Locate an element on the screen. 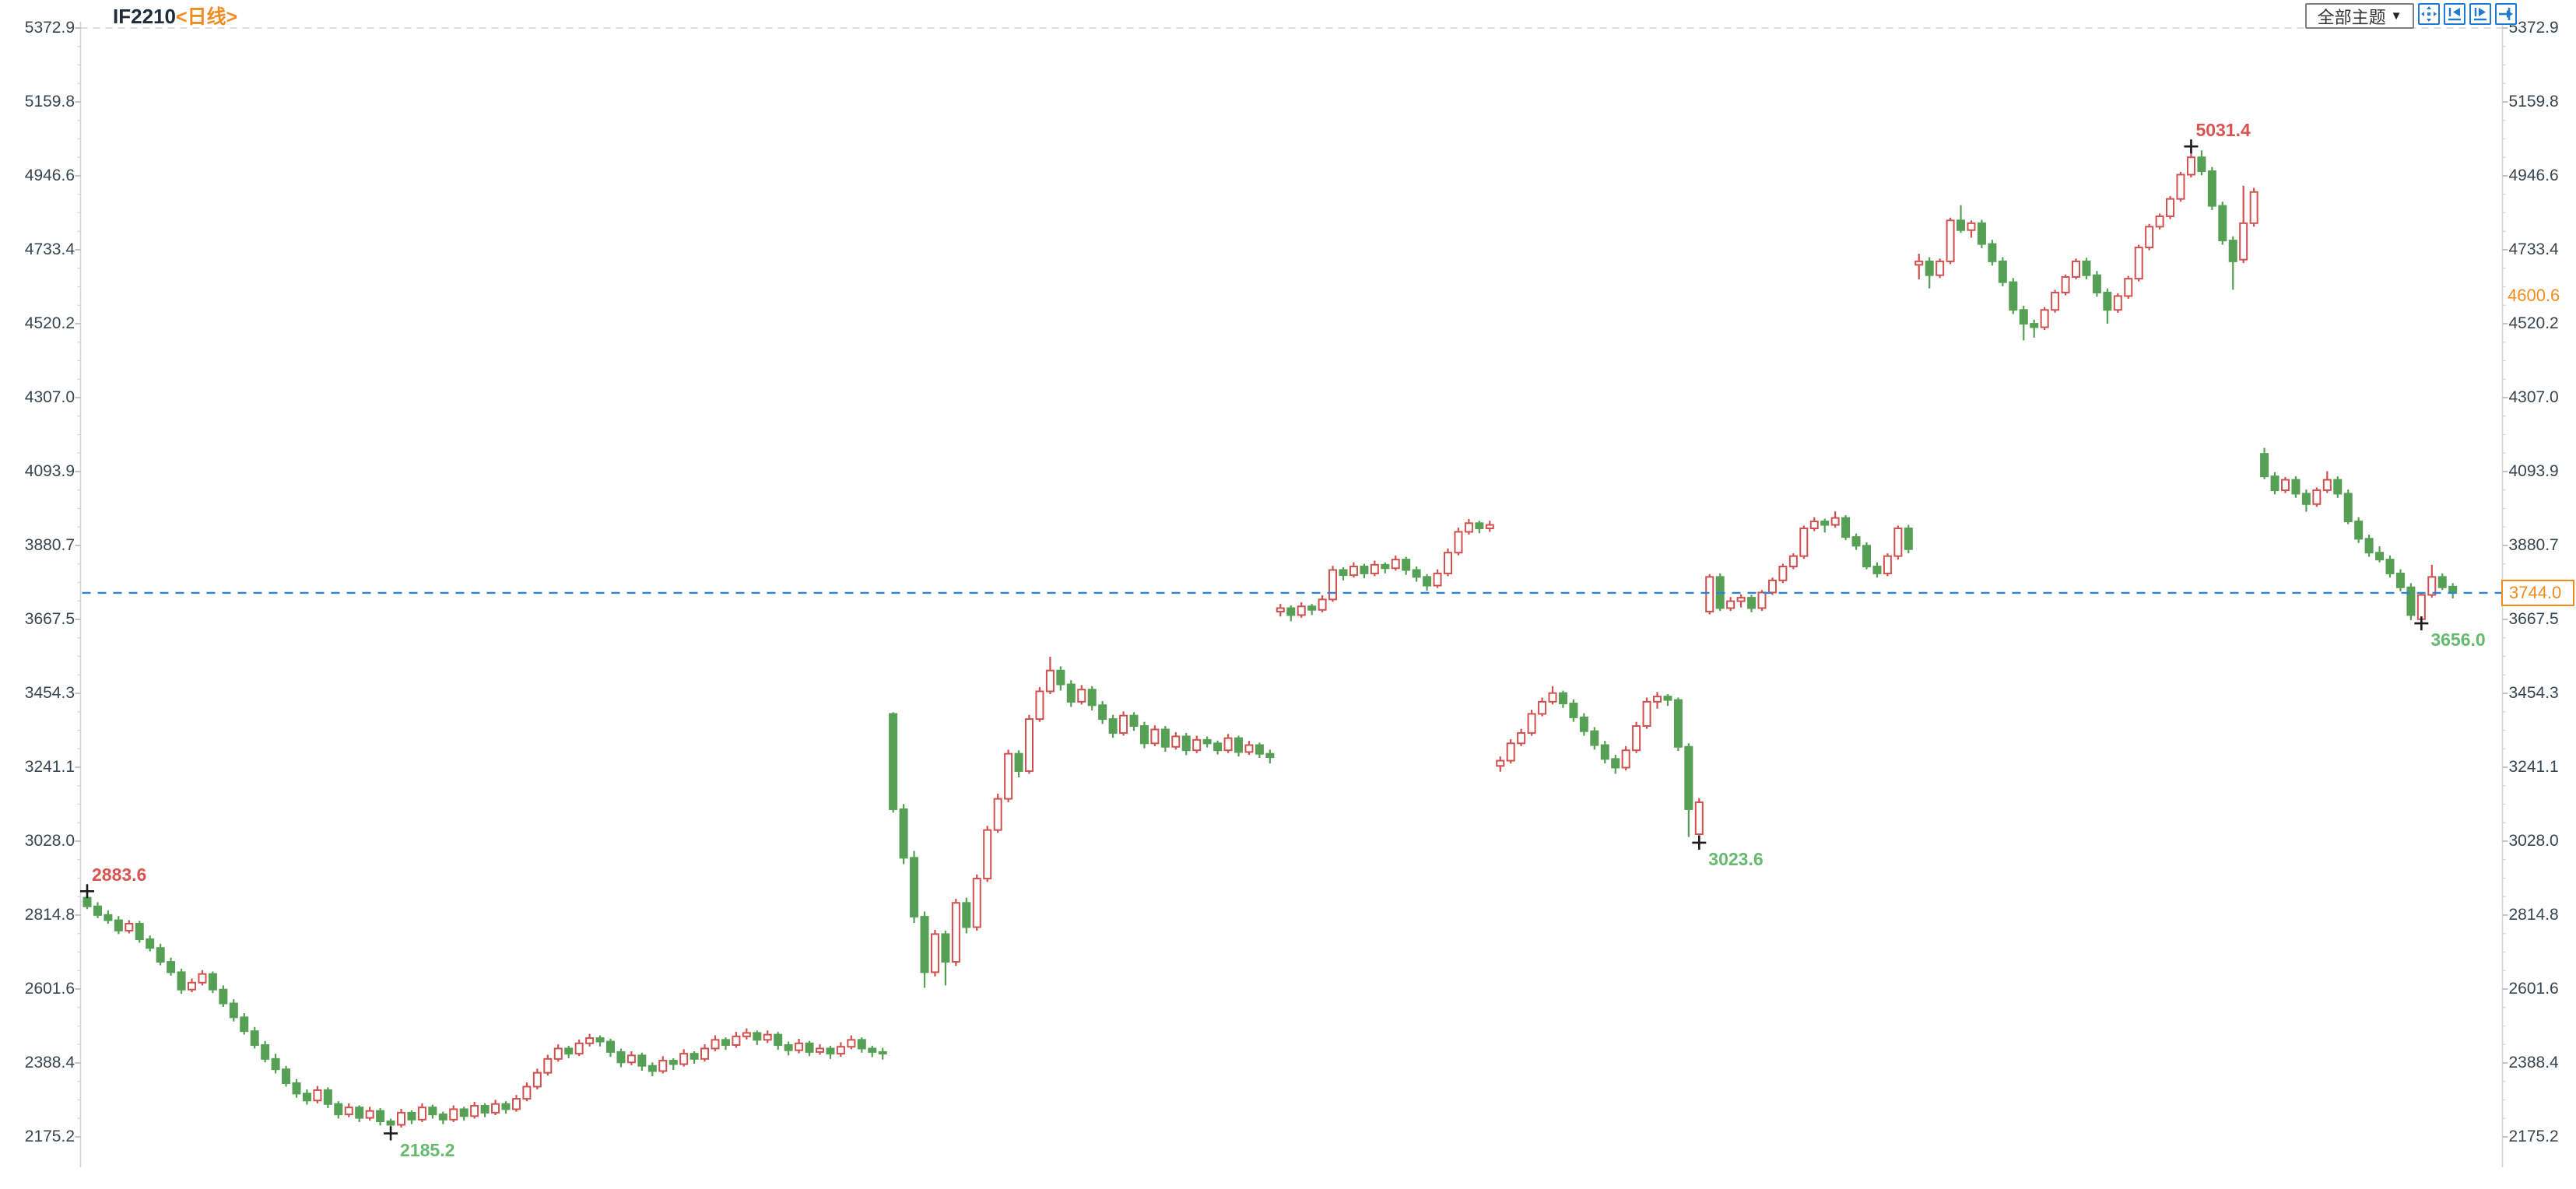  settlement-price-label: 4600.6 is located at coordinates (2534, 296).